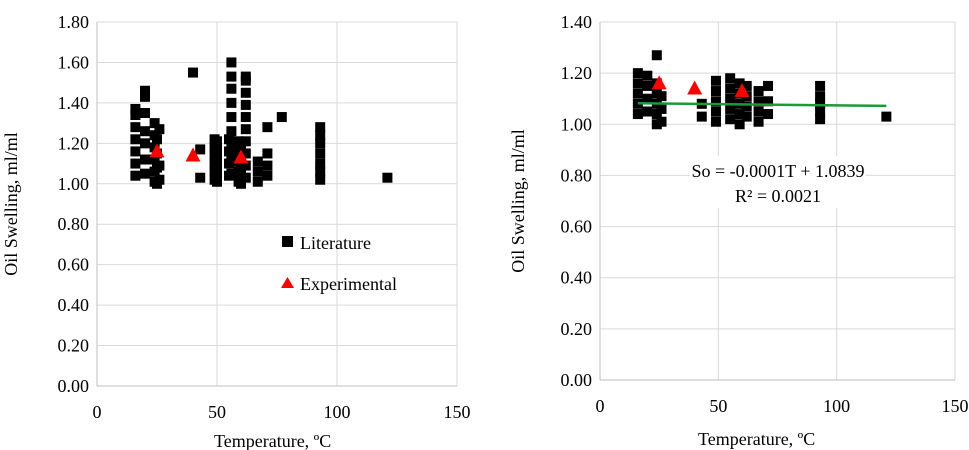  Describe the element at coordinates (74, 62) in the screenshot. I see `y-tick-label: 1.60` at that location.